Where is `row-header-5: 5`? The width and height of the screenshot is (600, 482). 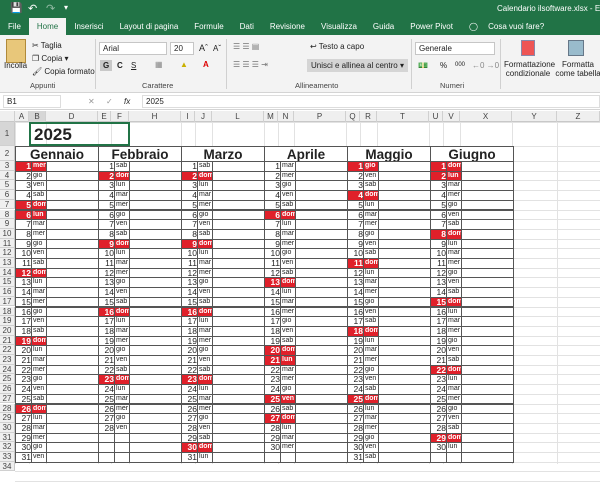 row-header-5: 5 is located at coordinates (7, 185).